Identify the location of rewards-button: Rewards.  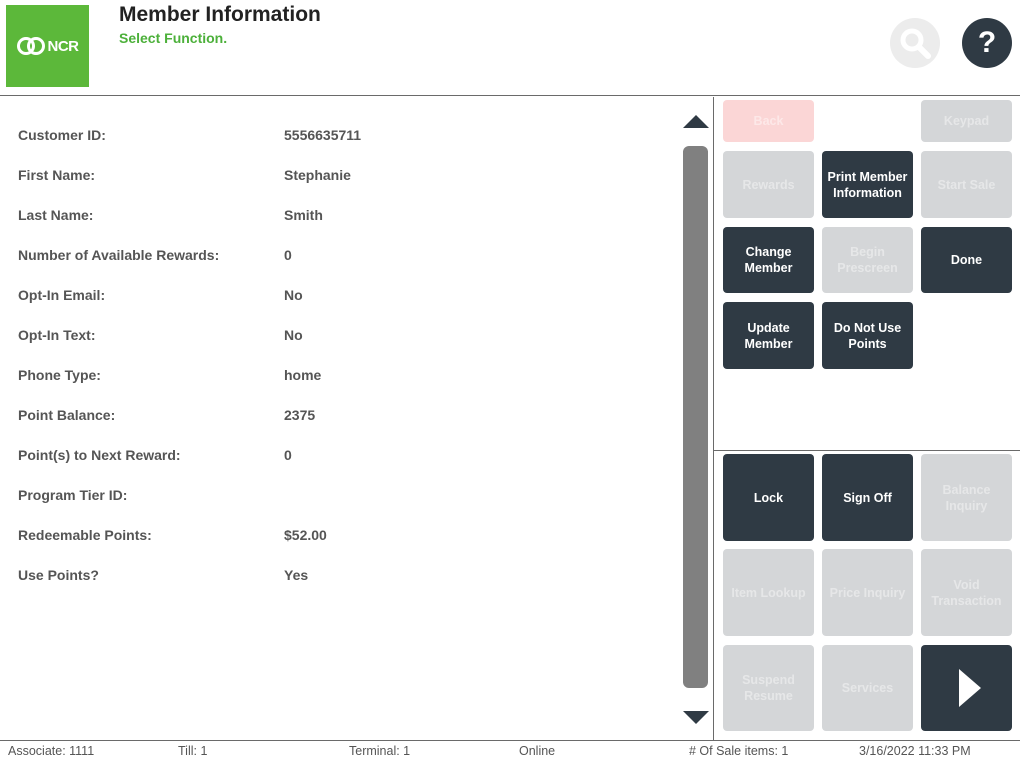
(768, 184).